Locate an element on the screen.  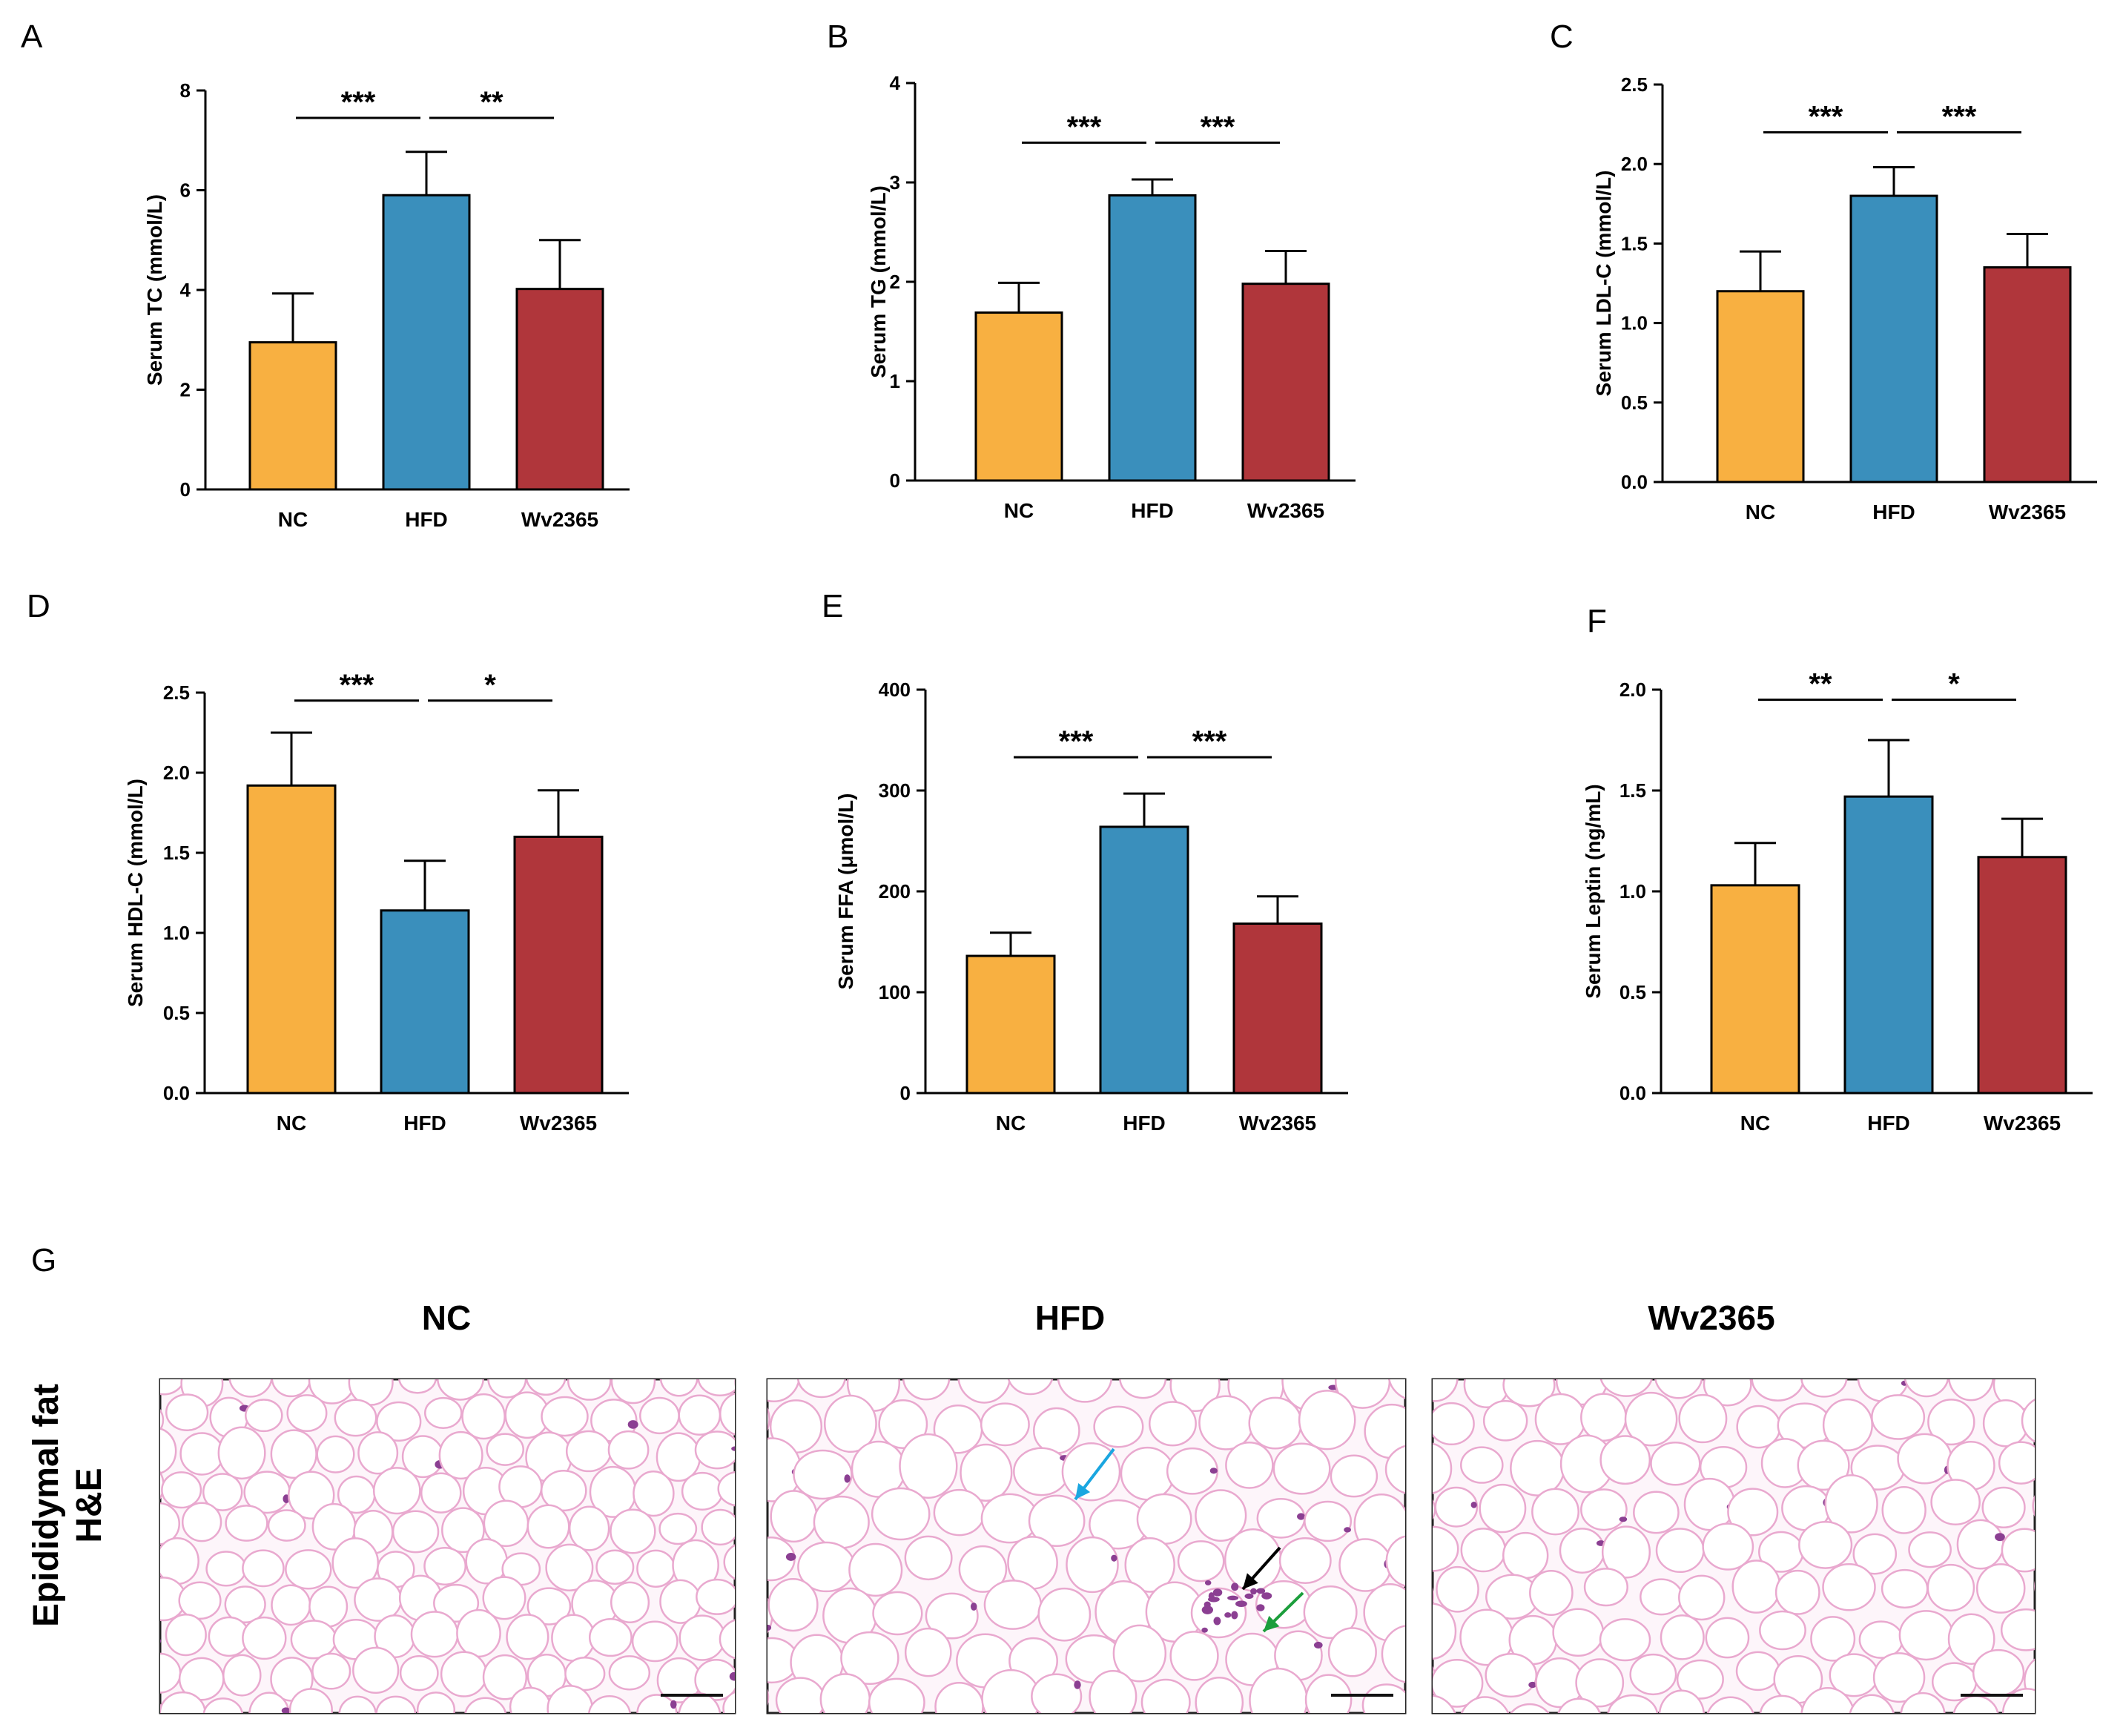
significance-label: ** is located at coordinates (491, 103).